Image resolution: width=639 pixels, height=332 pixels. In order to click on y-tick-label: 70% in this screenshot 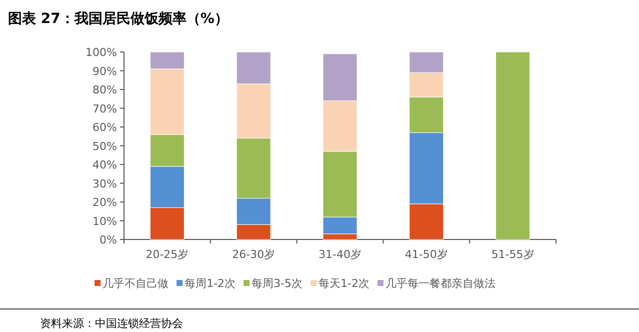, I will do `click(104, 109)`.